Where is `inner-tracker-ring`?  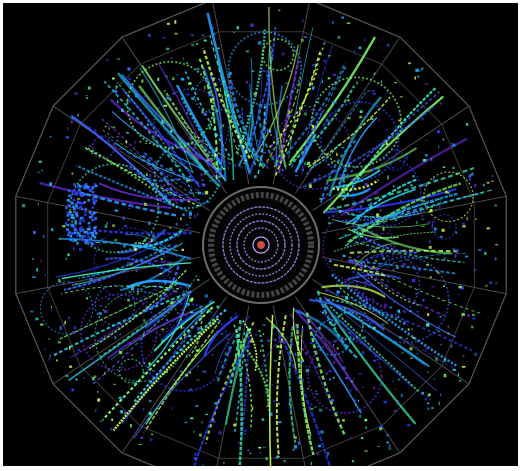 inner-tracker-ring is located at coordinates (261, 245).